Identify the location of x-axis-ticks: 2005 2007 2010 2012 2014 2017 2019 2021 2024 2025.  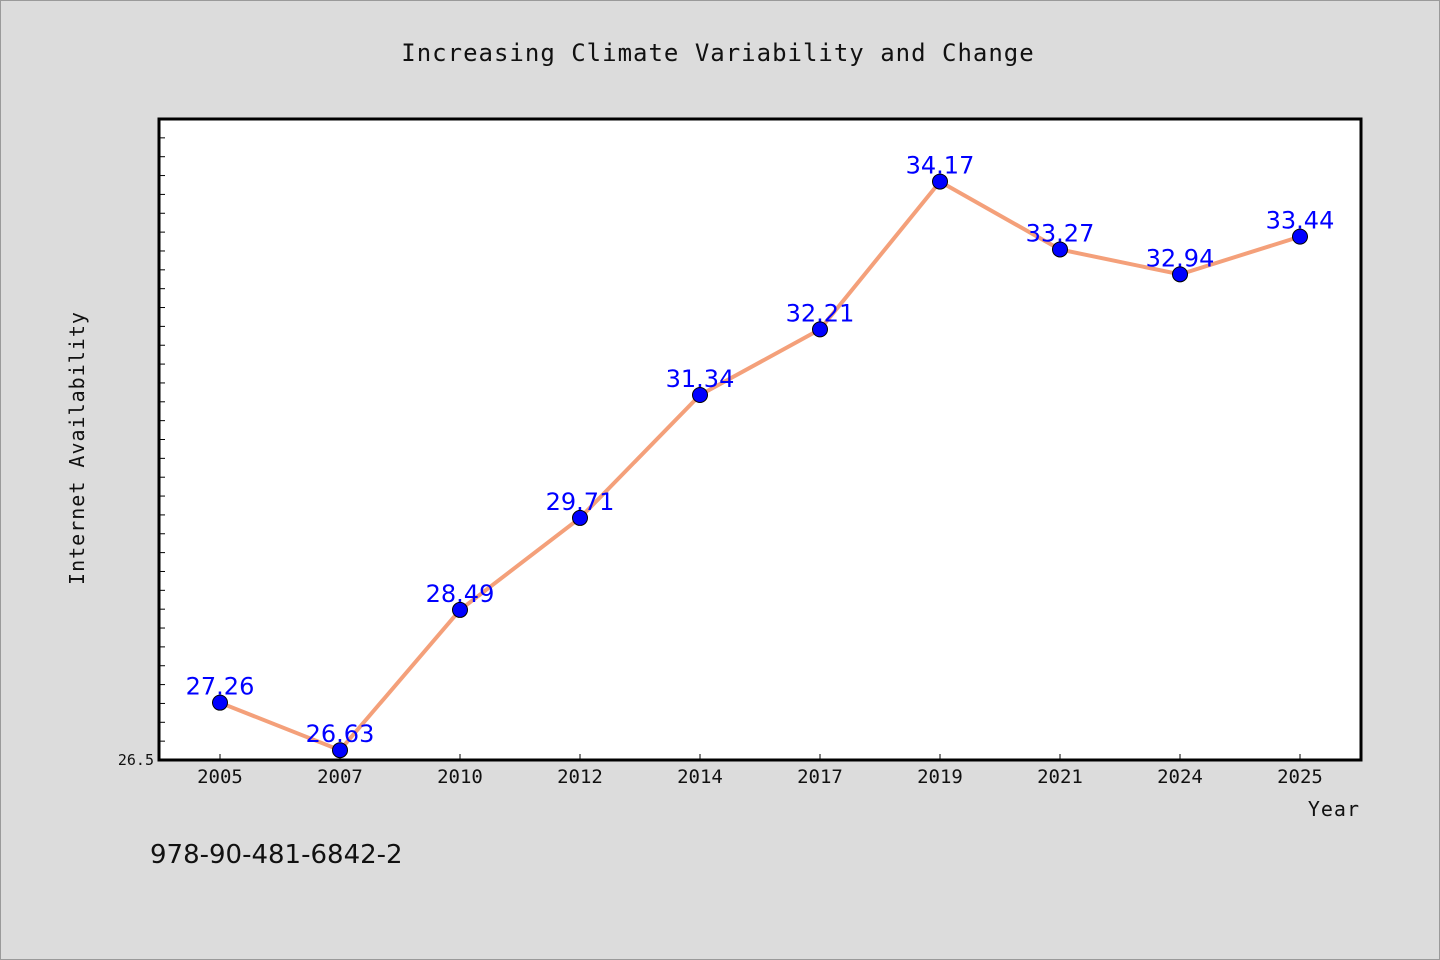
(760, 771).